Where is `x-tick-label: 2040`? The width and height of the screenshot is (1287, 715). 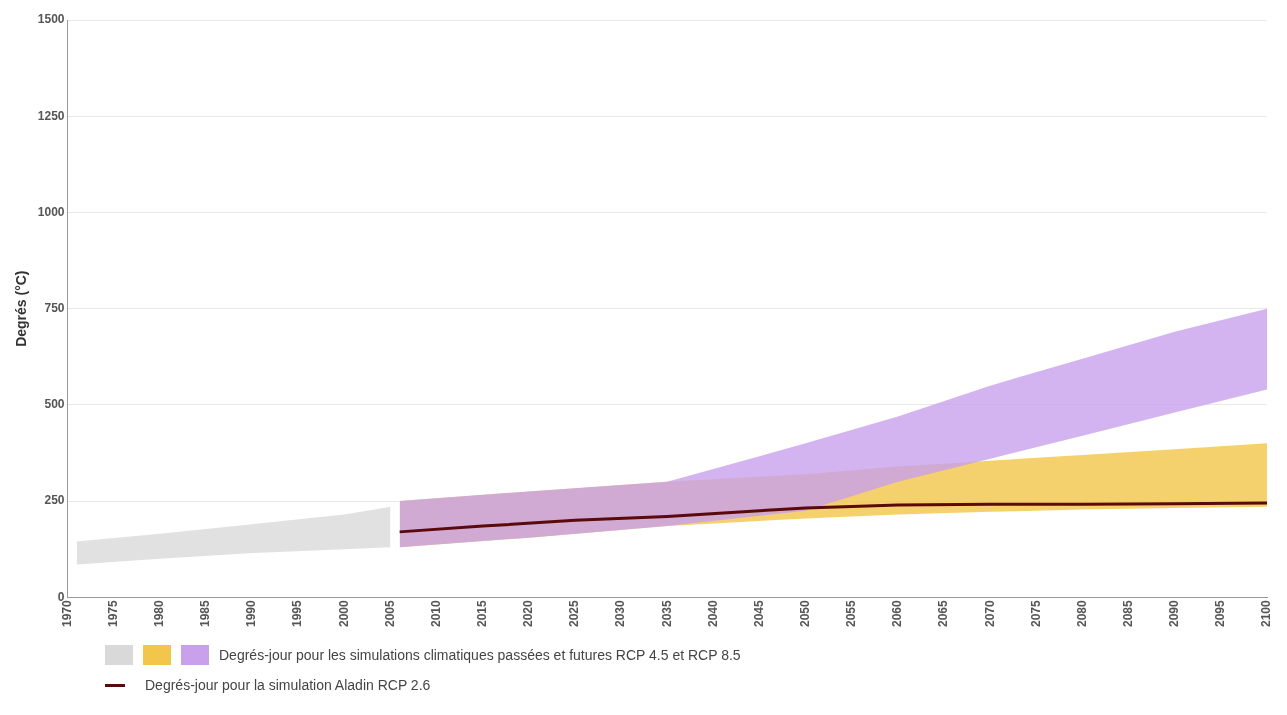 x-tick-label: 2040 is located at coordinates (712, 613).